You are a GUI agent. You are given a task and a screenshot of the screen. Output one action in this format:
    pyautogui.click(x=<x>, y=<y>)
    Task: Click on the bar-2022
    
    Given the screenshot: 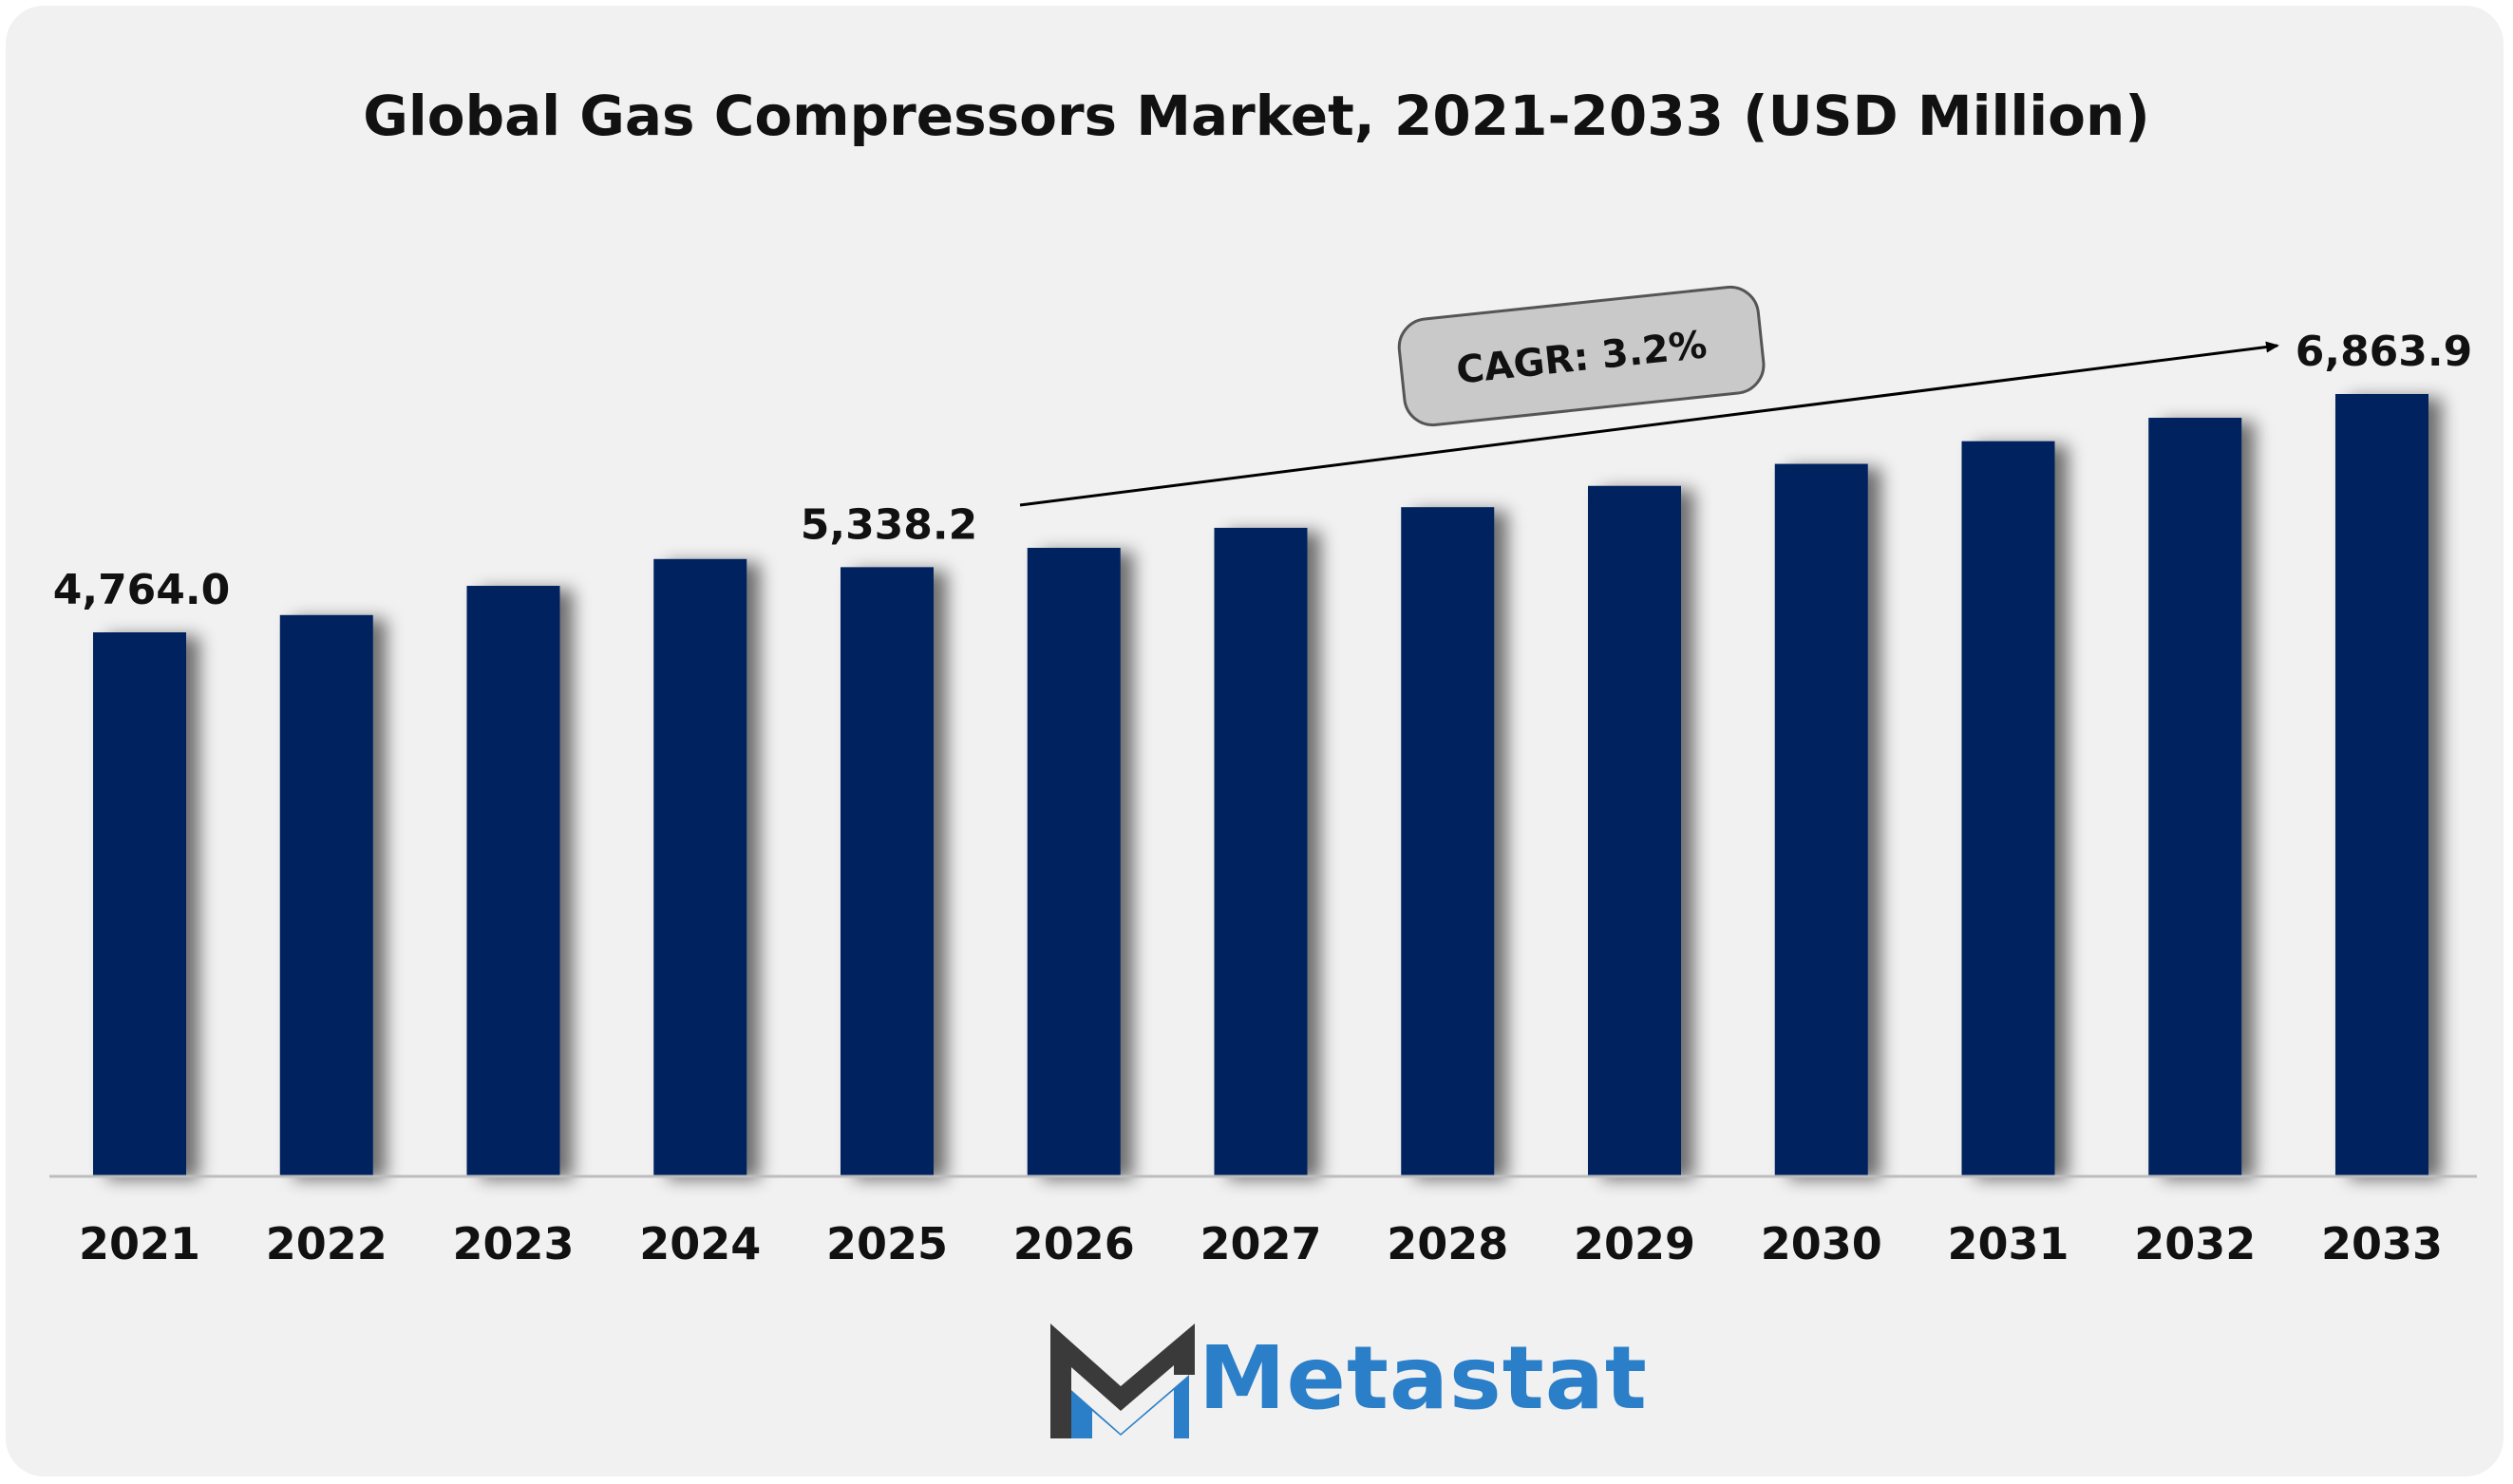 What is the action you would take?
    pyautogui.click(x=326, y=894)
    